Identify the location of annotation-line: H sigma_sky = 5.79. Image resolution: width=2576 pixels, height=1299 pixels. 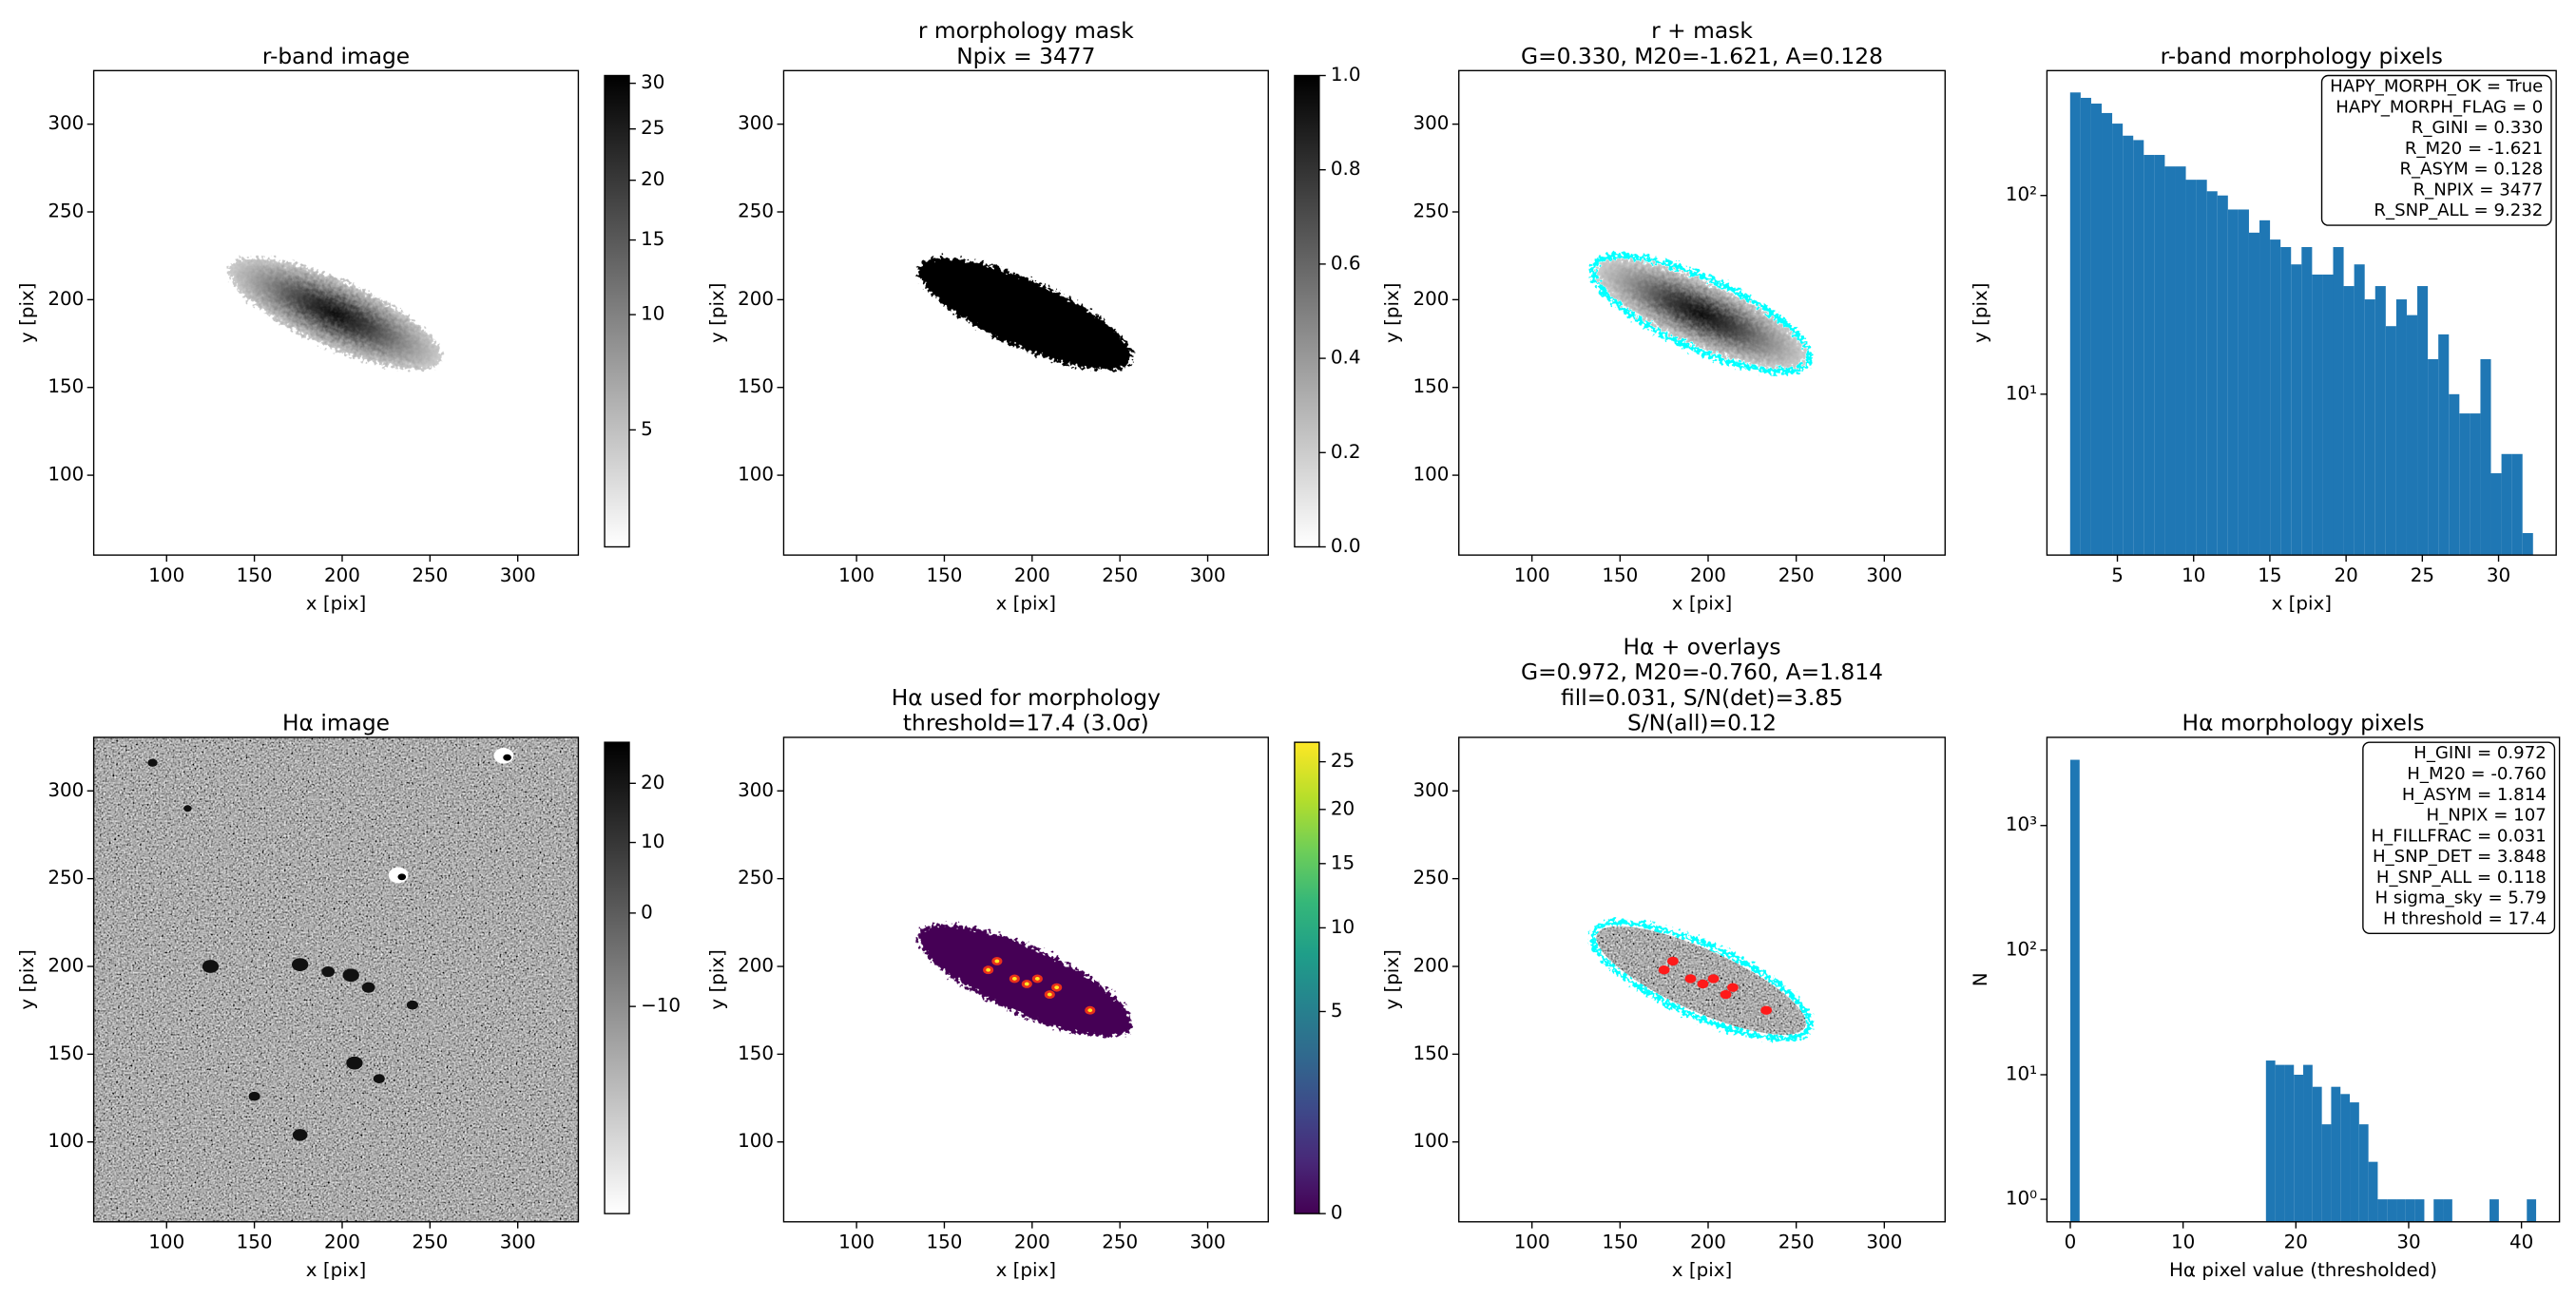
(2460, 898).